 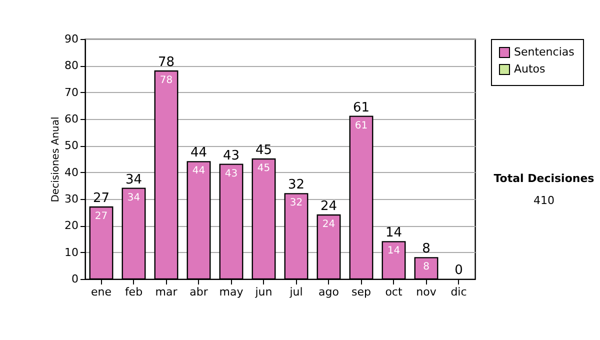 What do you see at coordinates (199, 153) in the screenshot?
I see `total-label: 44` at bounding box center [199, 153].